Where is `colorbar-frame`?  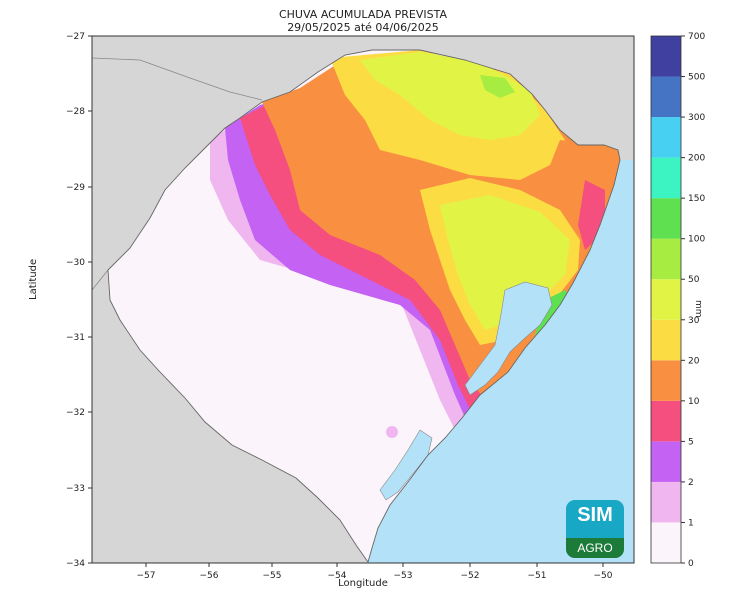
colorbar-frame is located at coordinates (666, 299).